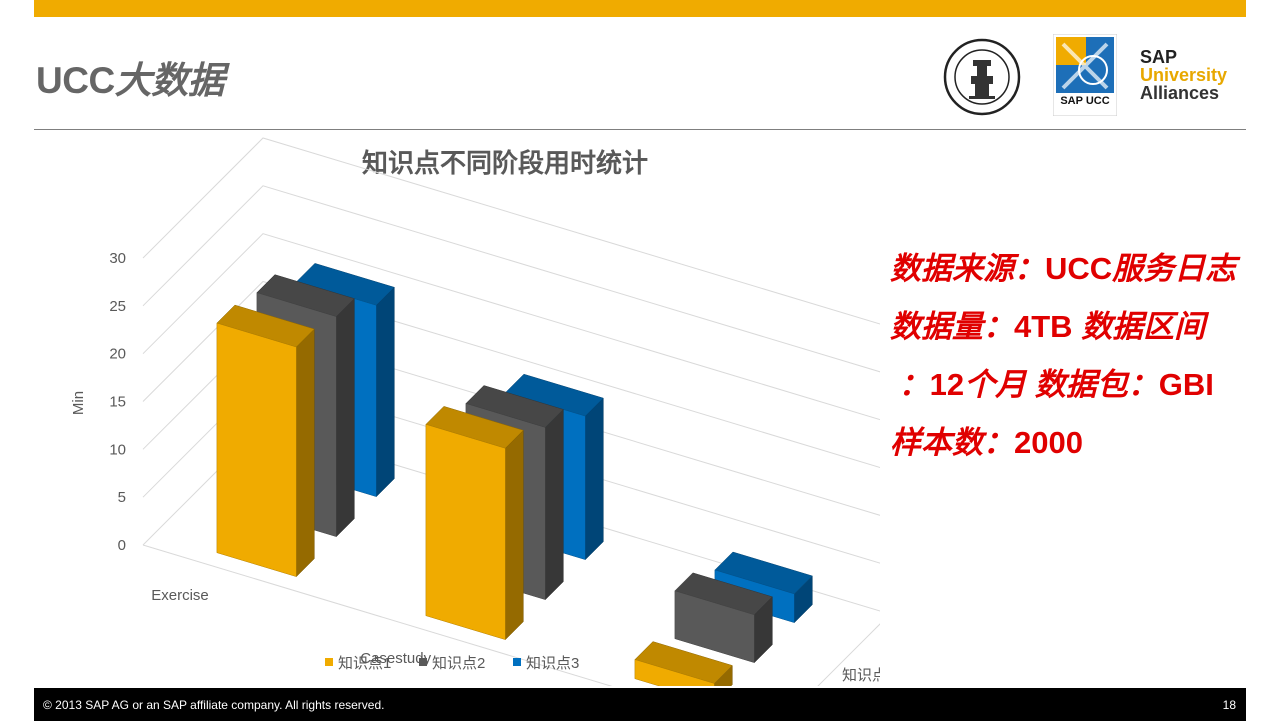 The width and height of the screenshot is (1280, 721). What do you see at coordinates (78, 403) in the screenshot?
I see `y-axis-title: Min` at bounding box center [78, 403].